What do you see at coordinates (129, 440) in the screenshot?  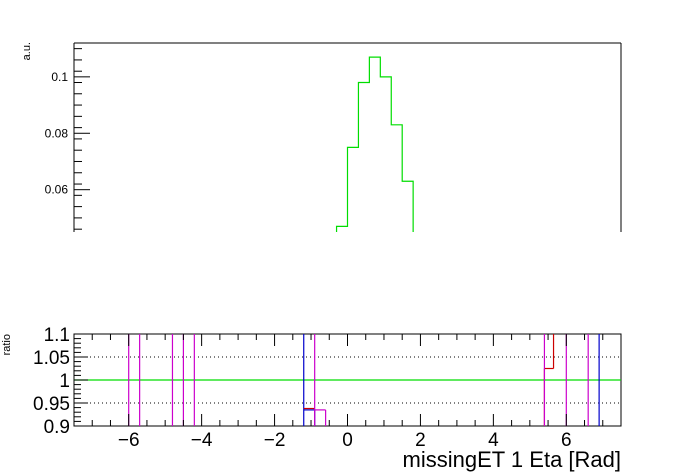 I see `ratio-x-tick-label: −6` at bounding box center [129, 440].